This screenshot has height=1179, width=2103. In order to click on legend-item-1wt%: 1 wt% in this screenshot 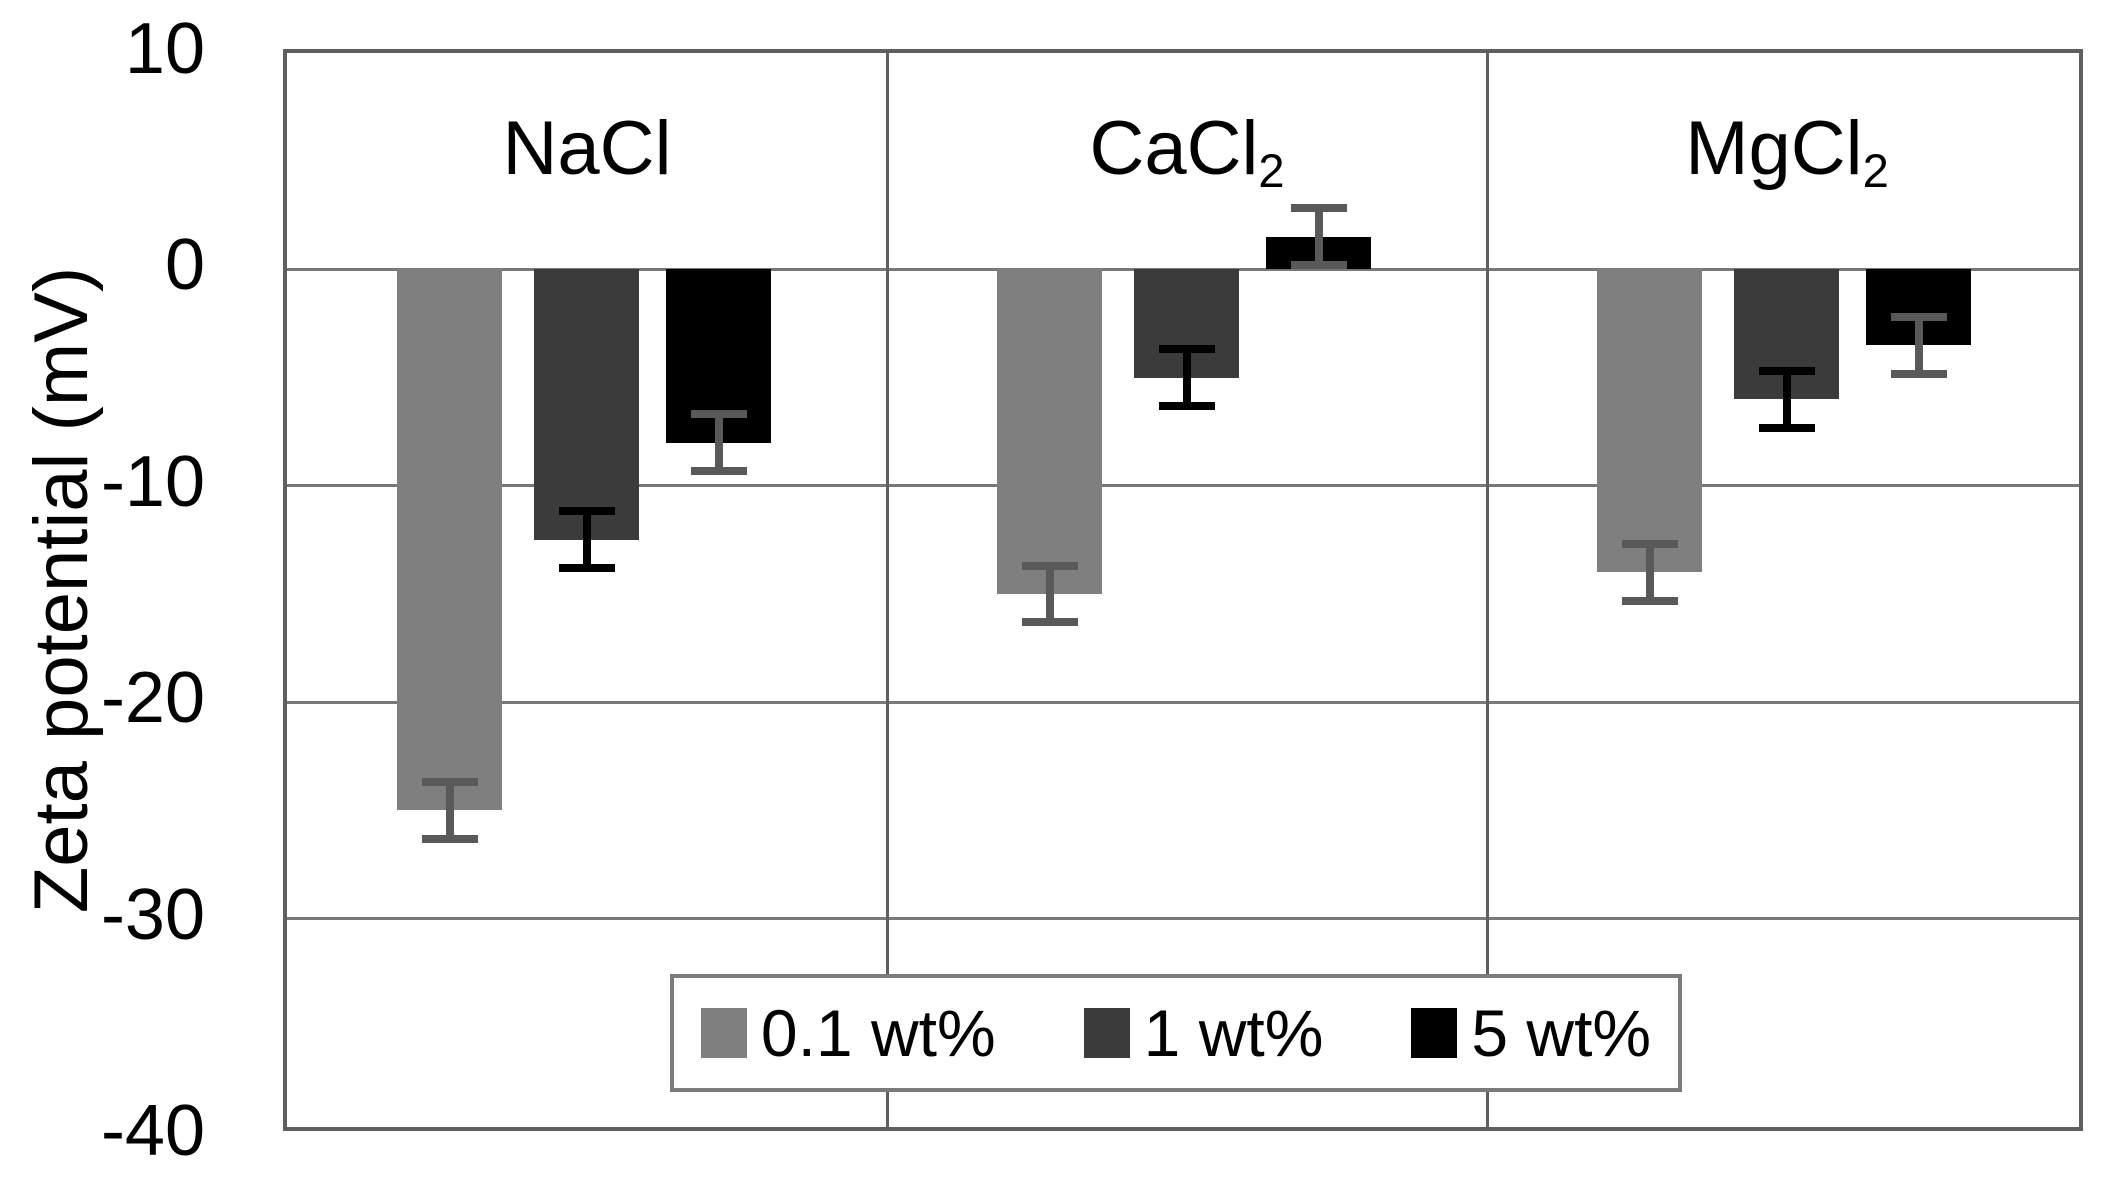, I will do `click(1203, 1033)`.